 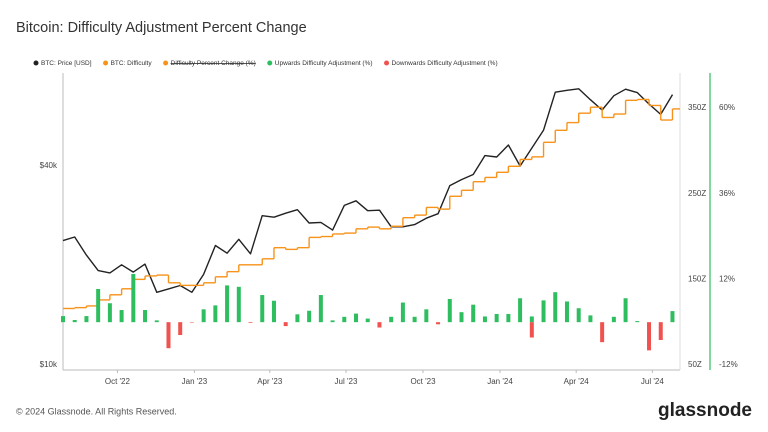 What do you see at coordinates (423, 381) in the screenshot?
I see `x-tick-label: Oct '23` at bounding box center [423, 381].